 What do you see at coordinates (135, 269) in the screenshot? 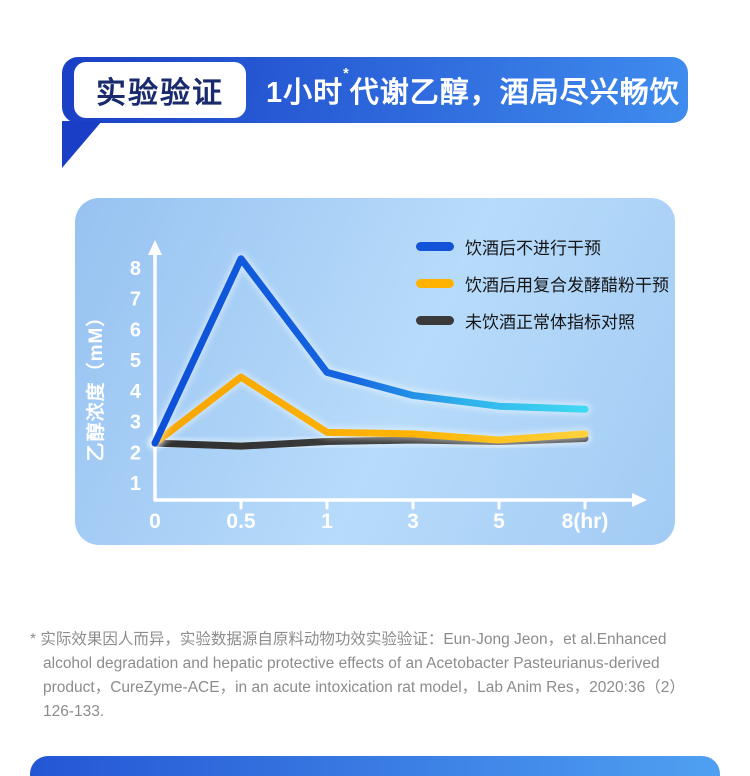
I see `y-tick-label: 8` at bounding box center [135, 269].